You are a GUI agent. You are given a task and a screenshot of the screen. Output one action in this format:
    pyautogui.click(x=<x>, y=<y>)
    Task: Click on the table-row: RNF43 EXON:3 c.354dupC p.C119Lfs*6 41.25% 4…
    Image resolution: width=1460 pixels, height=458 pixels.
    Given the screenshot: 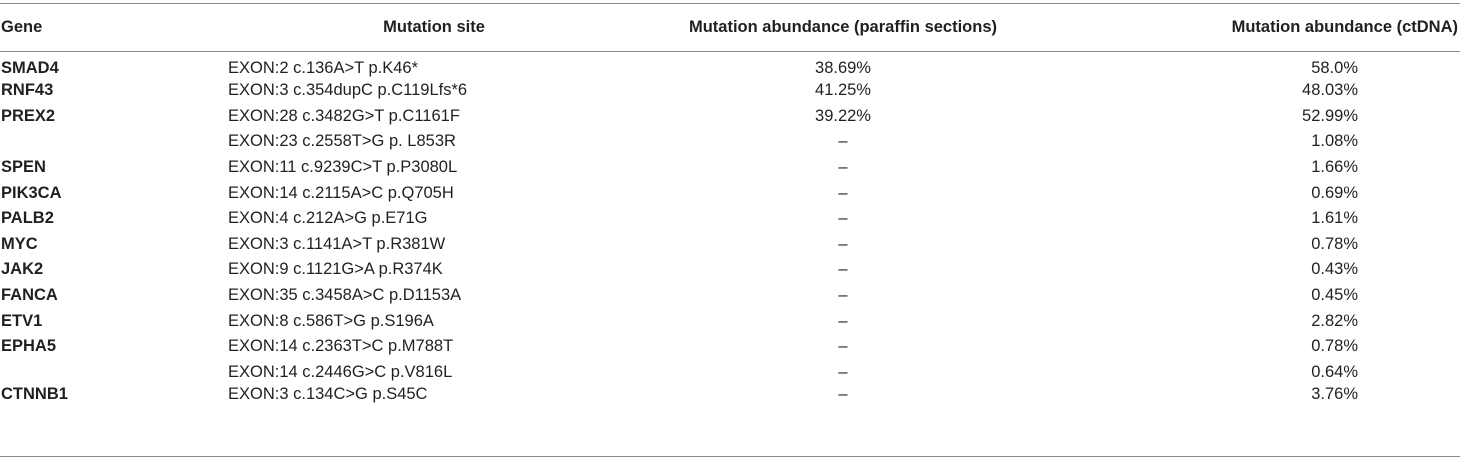 What is the action you would take?
    pyautogui.click(x=730, y=91)
    